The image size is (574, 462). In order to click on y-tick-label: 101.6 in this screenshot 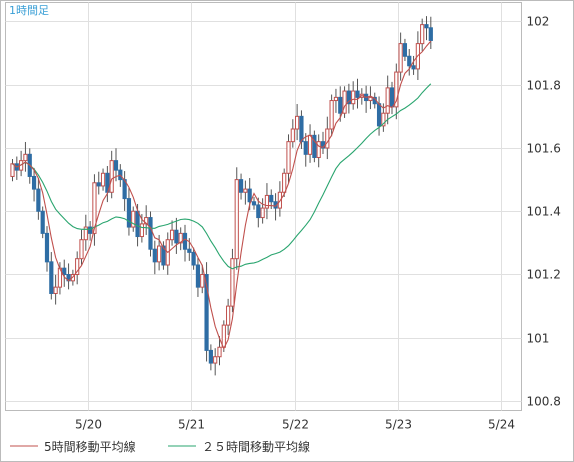, I will do `click(544, 149)`.